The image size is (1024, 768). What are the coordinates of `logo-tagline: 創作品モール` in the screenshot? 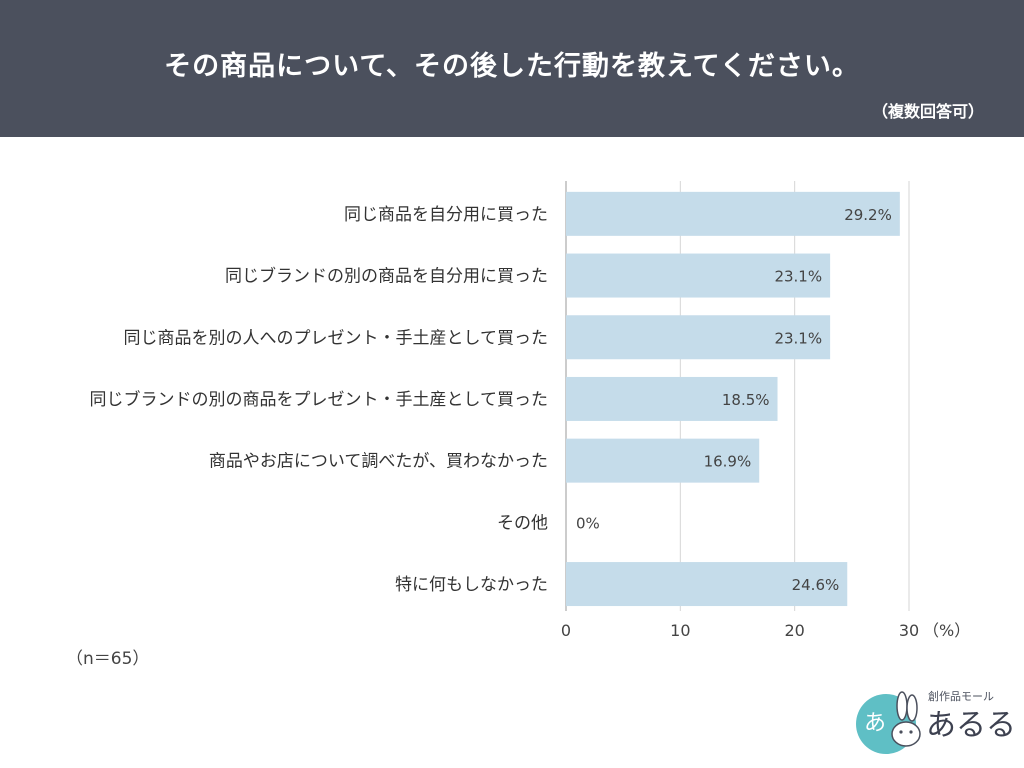 It's located at (961, 696).